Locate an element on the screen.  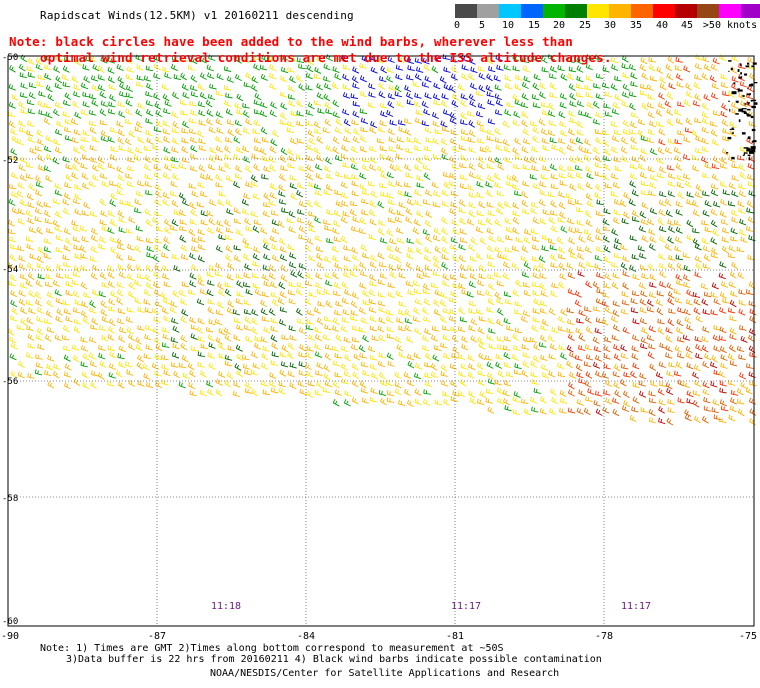
legend-label: >50 knots is located at coordinates (730, 25).